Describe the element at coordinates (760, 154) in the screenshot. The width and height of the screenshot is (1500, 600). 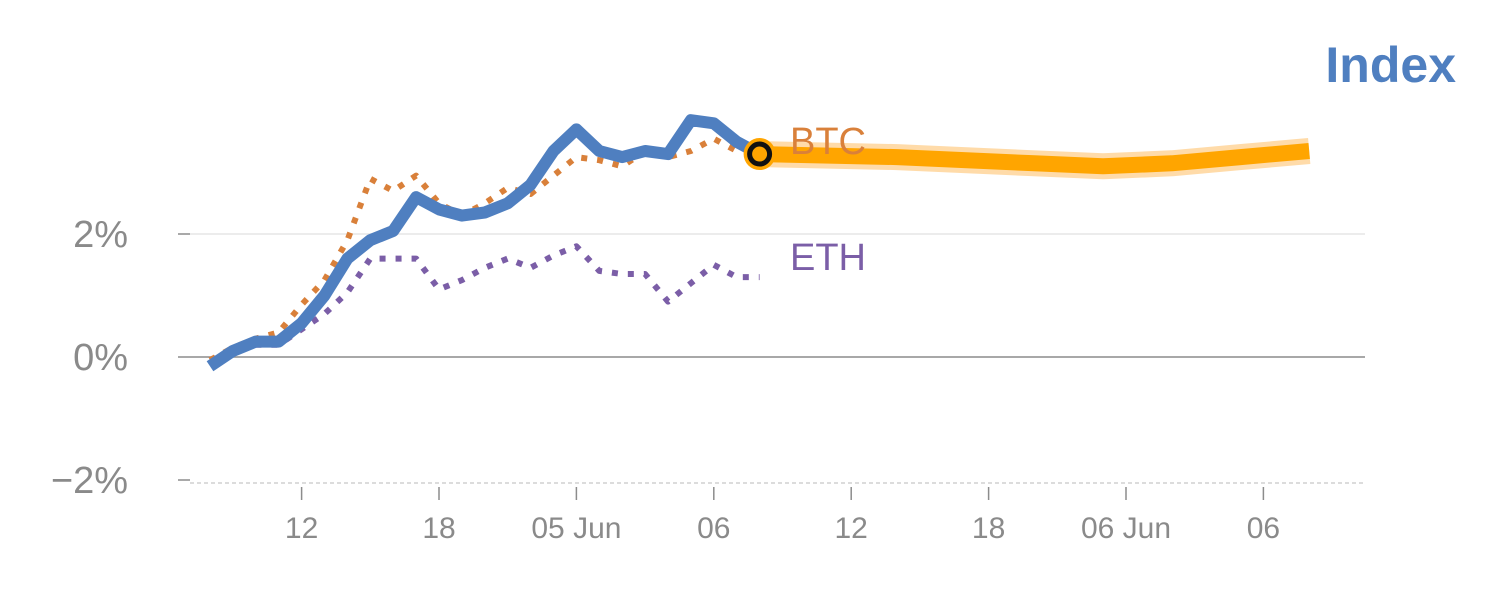
I see `current-point-marker` at that location.